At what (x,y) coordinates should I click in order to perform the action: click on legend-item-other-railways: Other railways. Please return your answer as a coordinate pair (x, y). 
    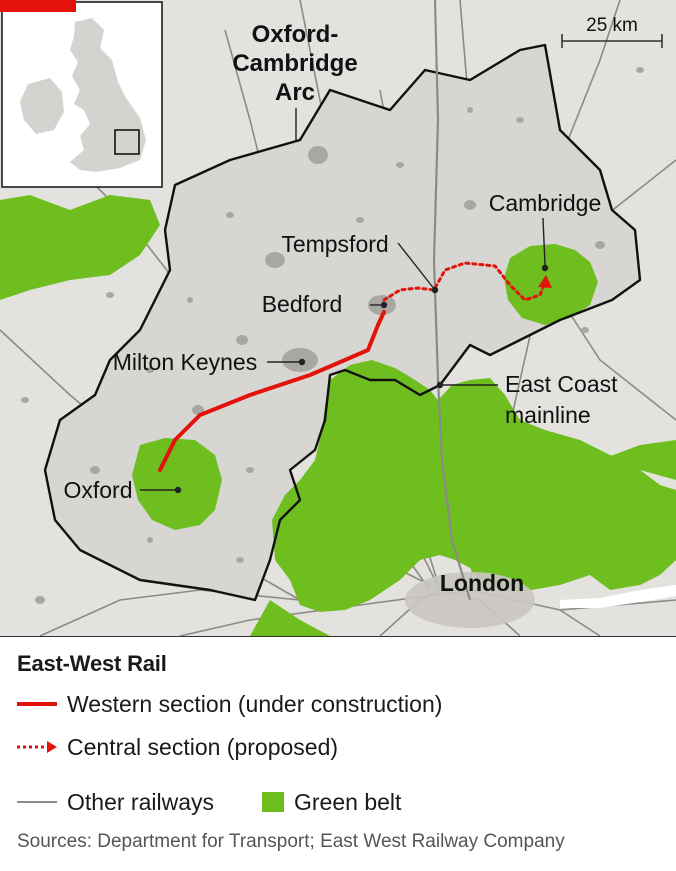
    Looking at the image, I should click on (115, 802).